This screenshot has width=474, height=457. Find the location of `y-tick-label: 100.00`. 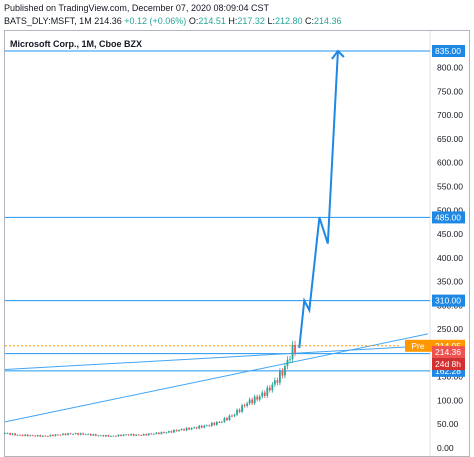

y-tick-label: 100.00 is located at coordinates (450, 400).